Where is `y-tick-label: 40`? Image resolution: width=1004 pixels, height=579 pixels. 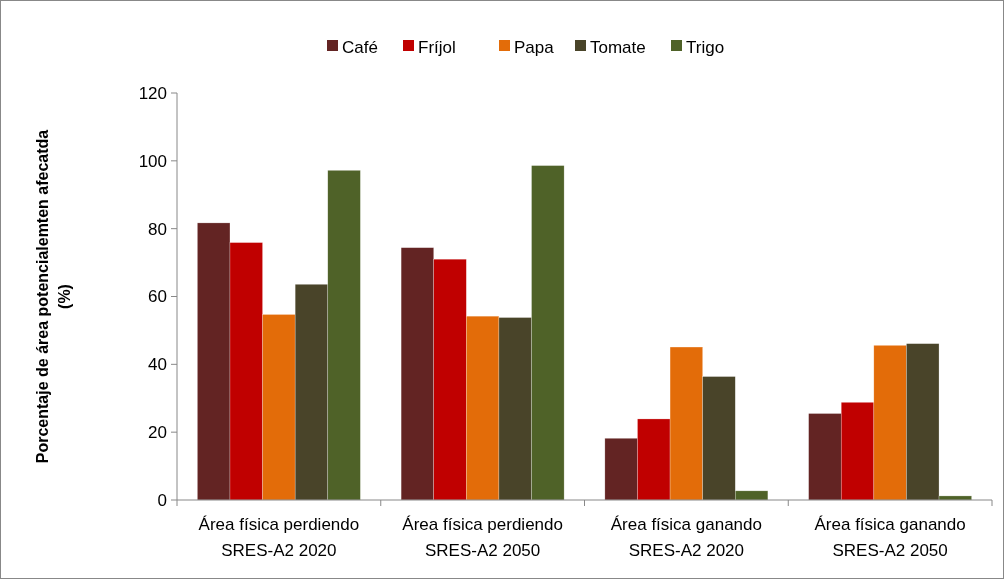 y-tick-label: 40 is located at coordinates (157, 365).